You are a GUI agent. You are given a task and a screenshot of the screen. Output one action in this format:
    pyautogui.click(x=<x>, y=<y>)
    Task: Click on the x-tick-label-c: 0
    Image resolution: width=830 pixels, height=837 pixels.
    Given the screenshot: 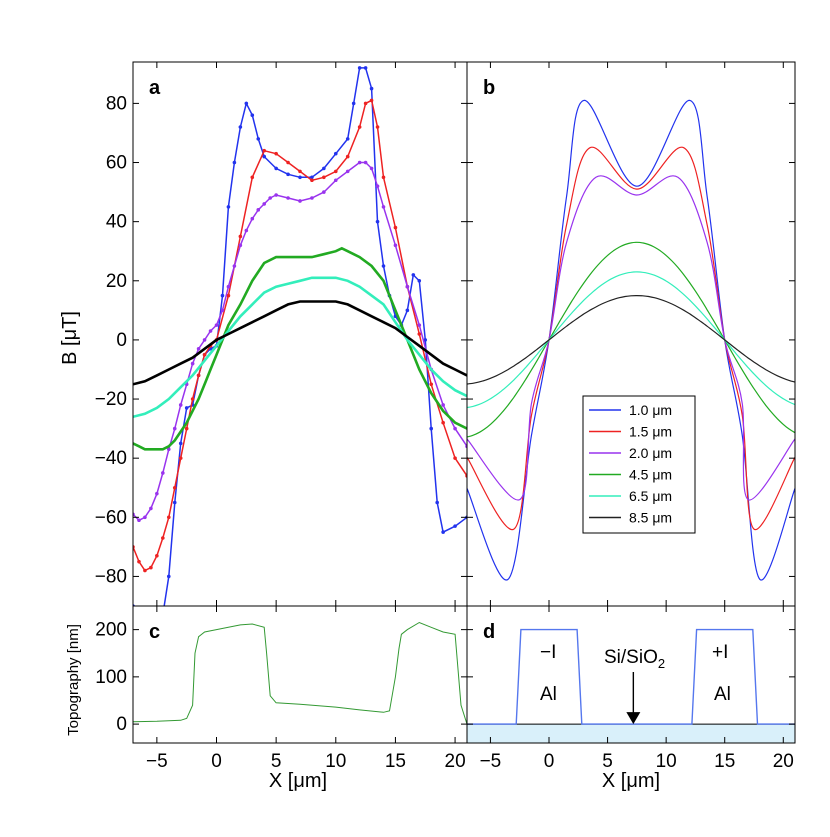 What is the action you would take?
    pyautogui.click(x=216, y=761)
    